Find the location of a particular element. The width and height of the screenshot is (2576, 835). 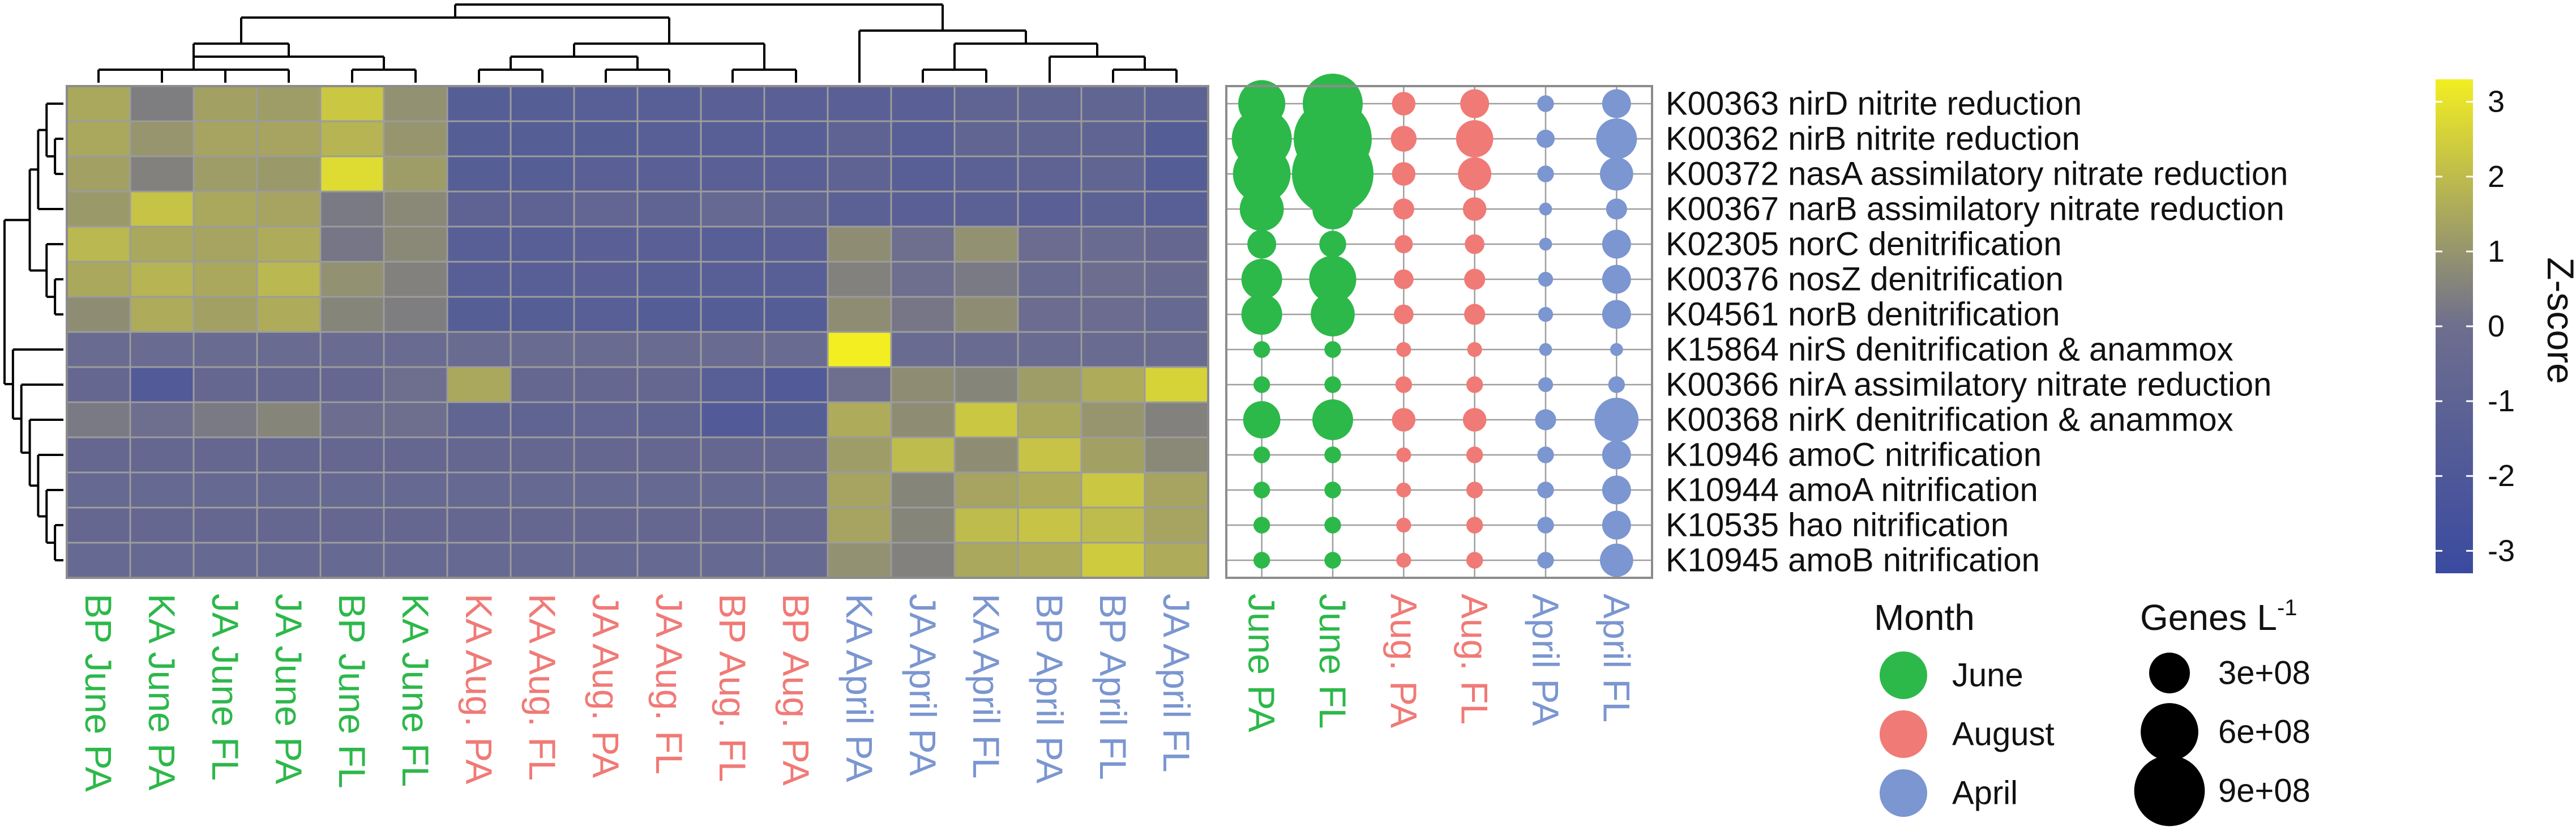

dot-plot-background is located at coordinates (1439, 332).